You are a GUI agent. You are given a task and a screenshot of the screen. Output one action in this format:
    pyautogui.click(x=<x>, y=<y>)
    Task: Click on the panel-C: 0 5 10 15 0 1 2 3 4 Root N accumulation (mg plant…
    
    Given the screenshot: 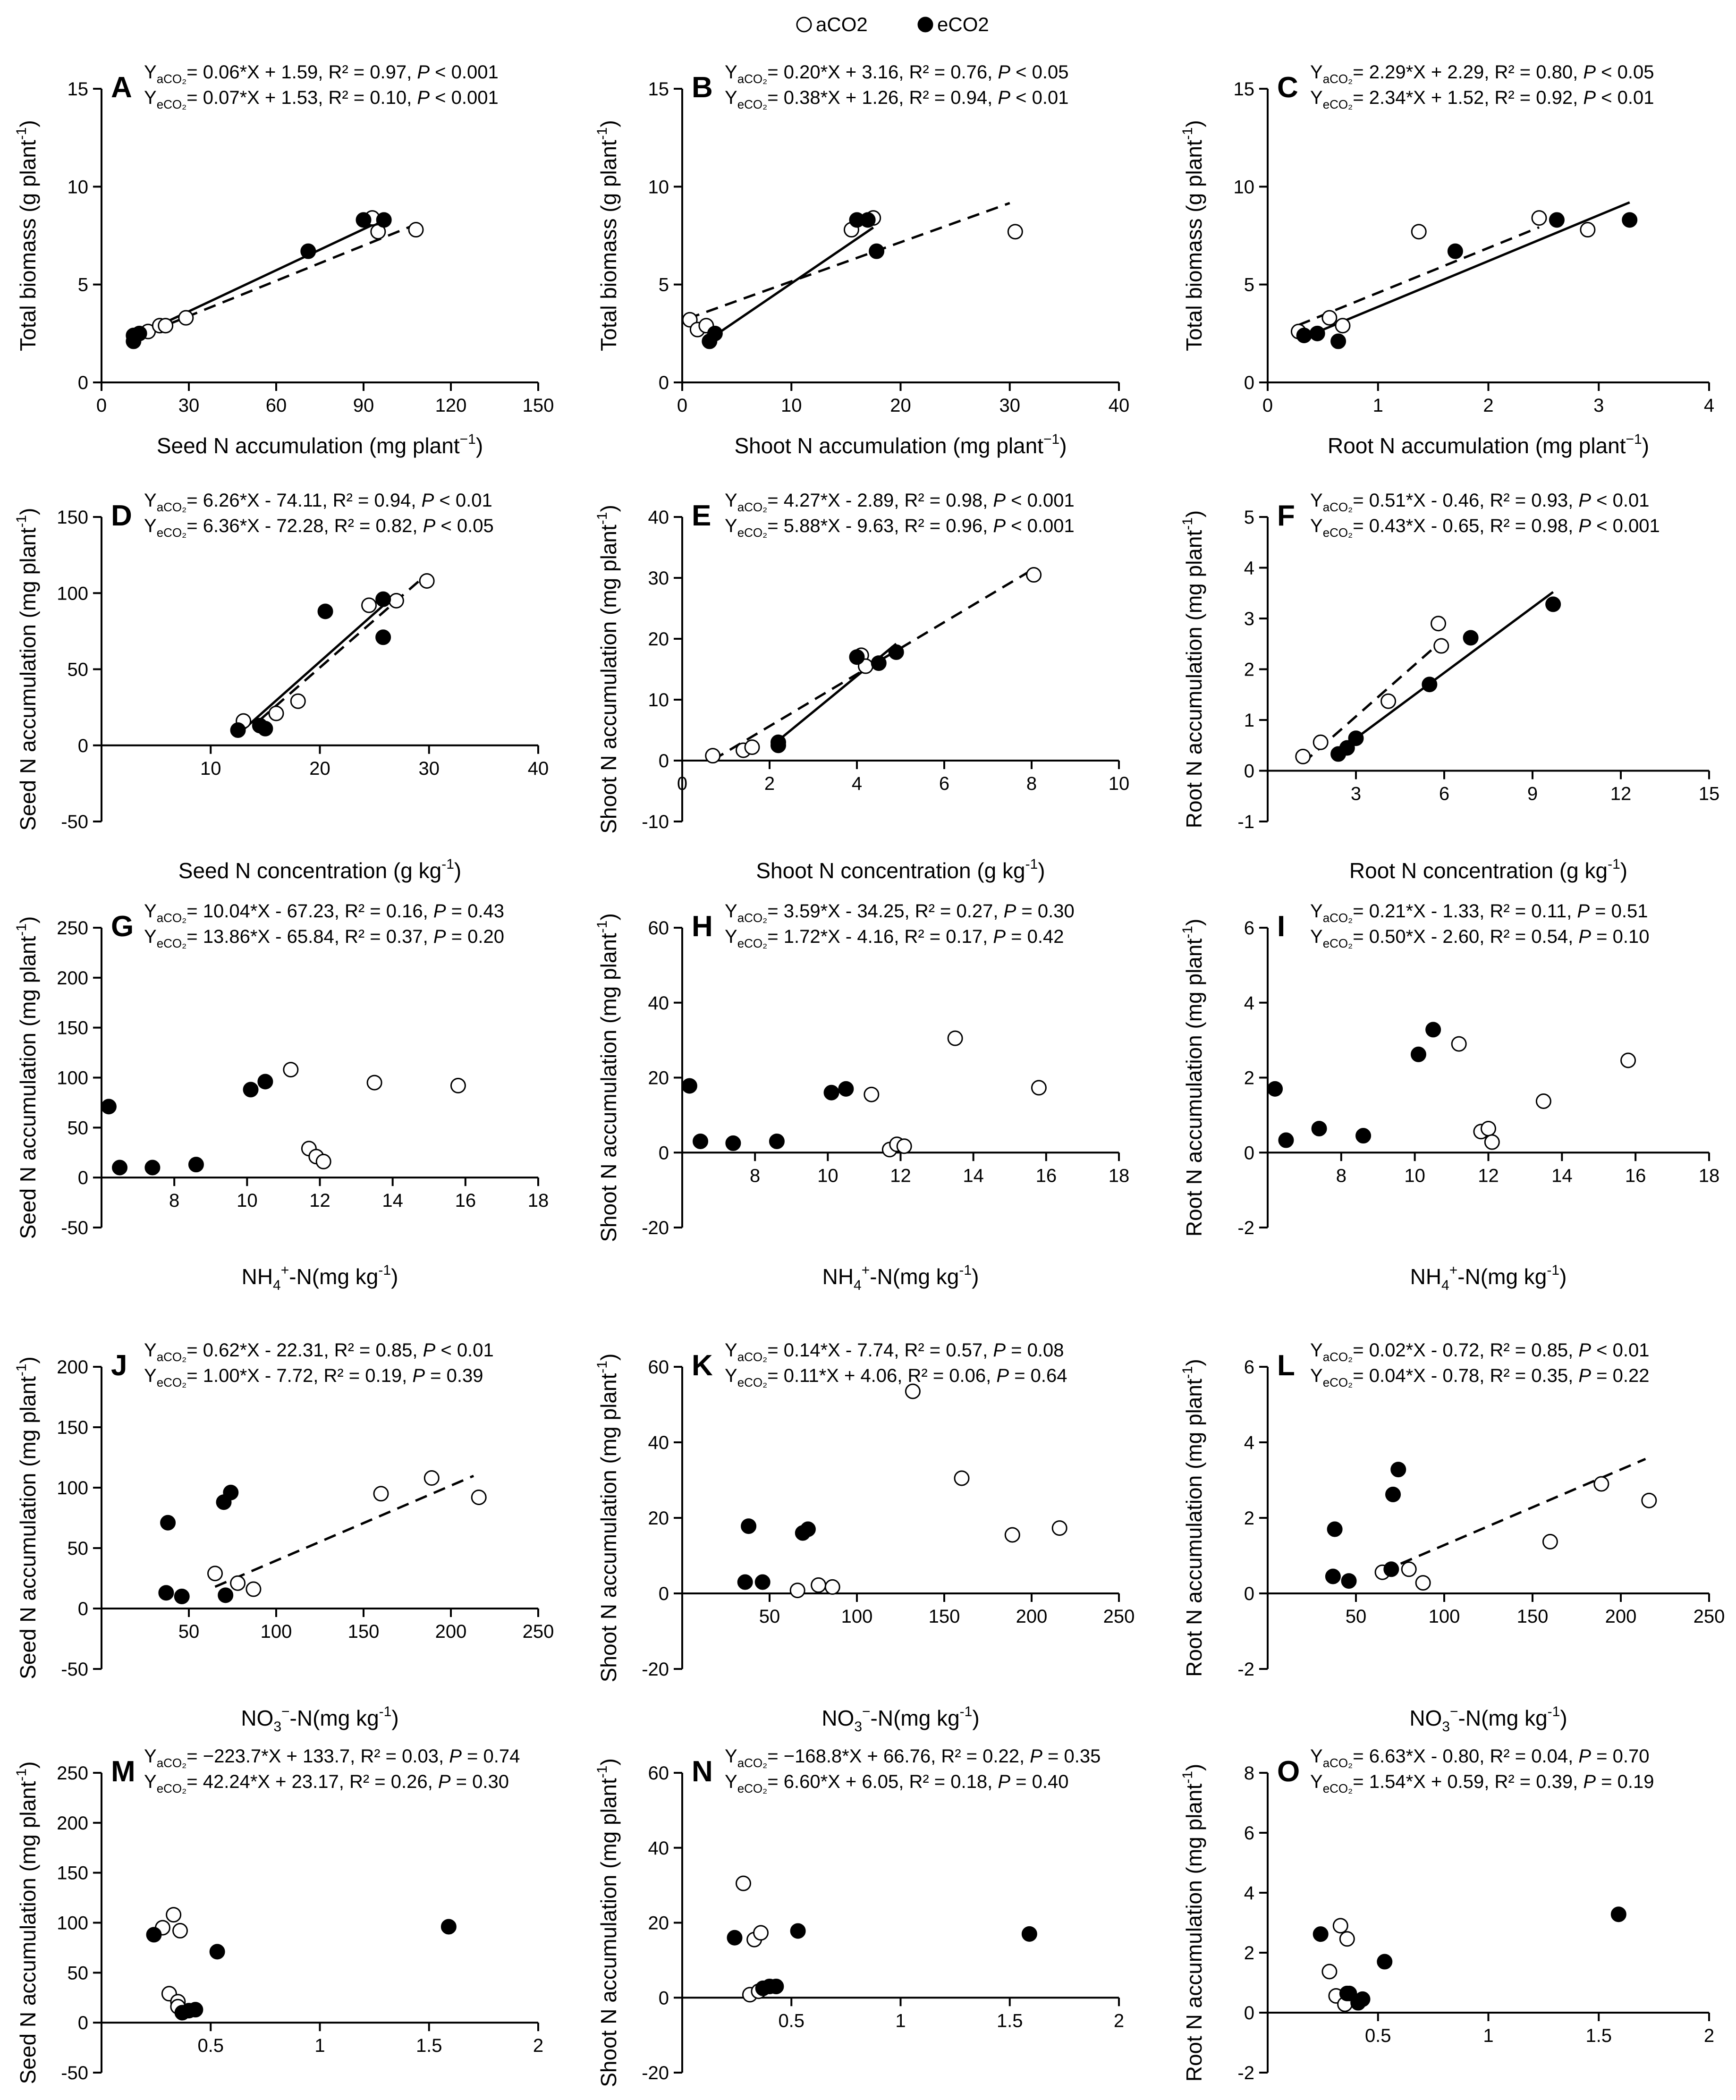 What is the action you would take?
    pyautogui.click(x=1447, y=260)
    